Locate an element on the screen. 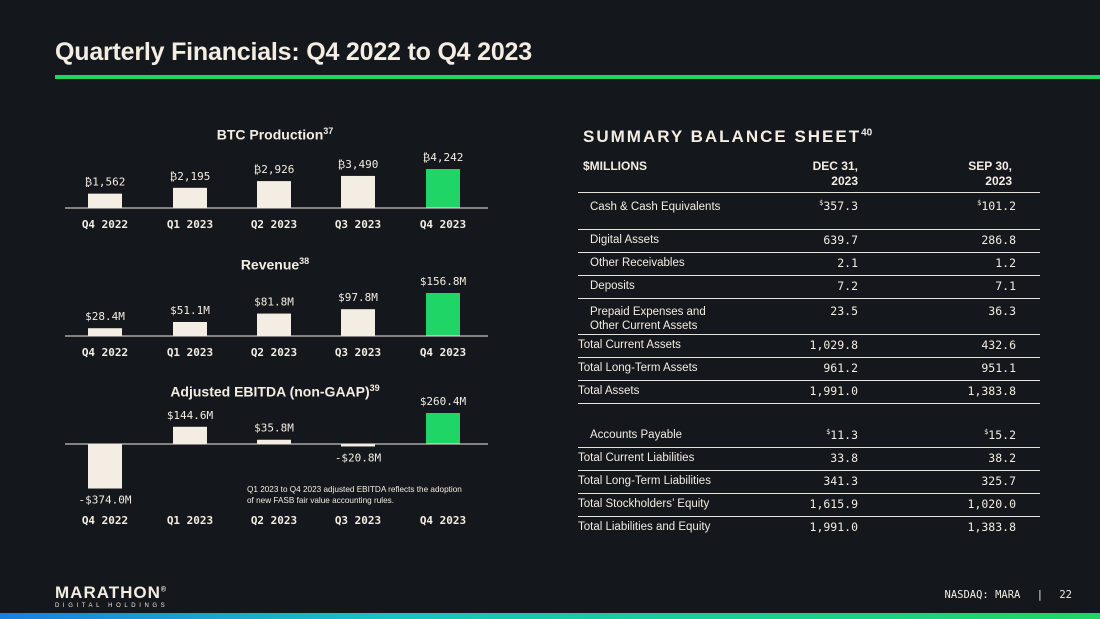  sep-30-value: 36.3 is located at coordinates (956, 311).